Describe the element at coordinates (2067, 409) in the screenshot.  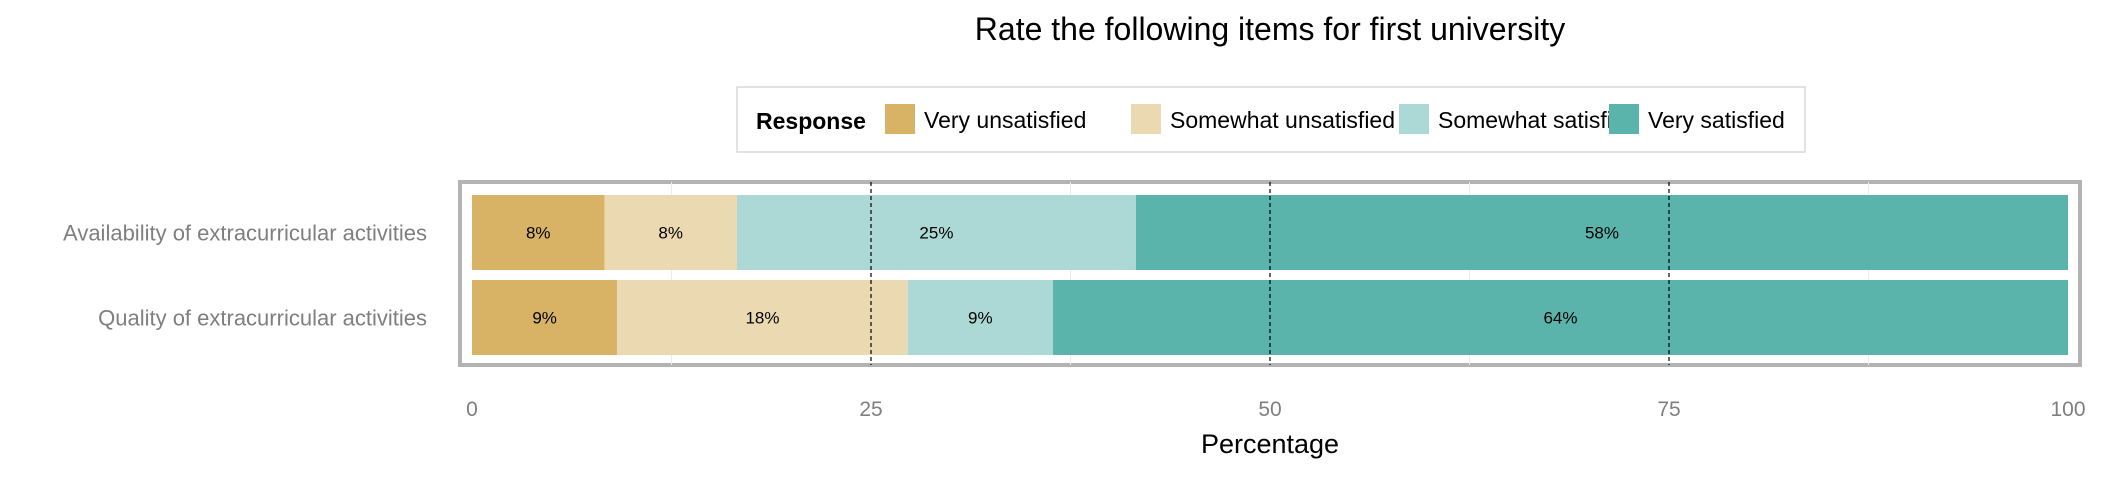
I see `x-tick-label: 100` at that location.